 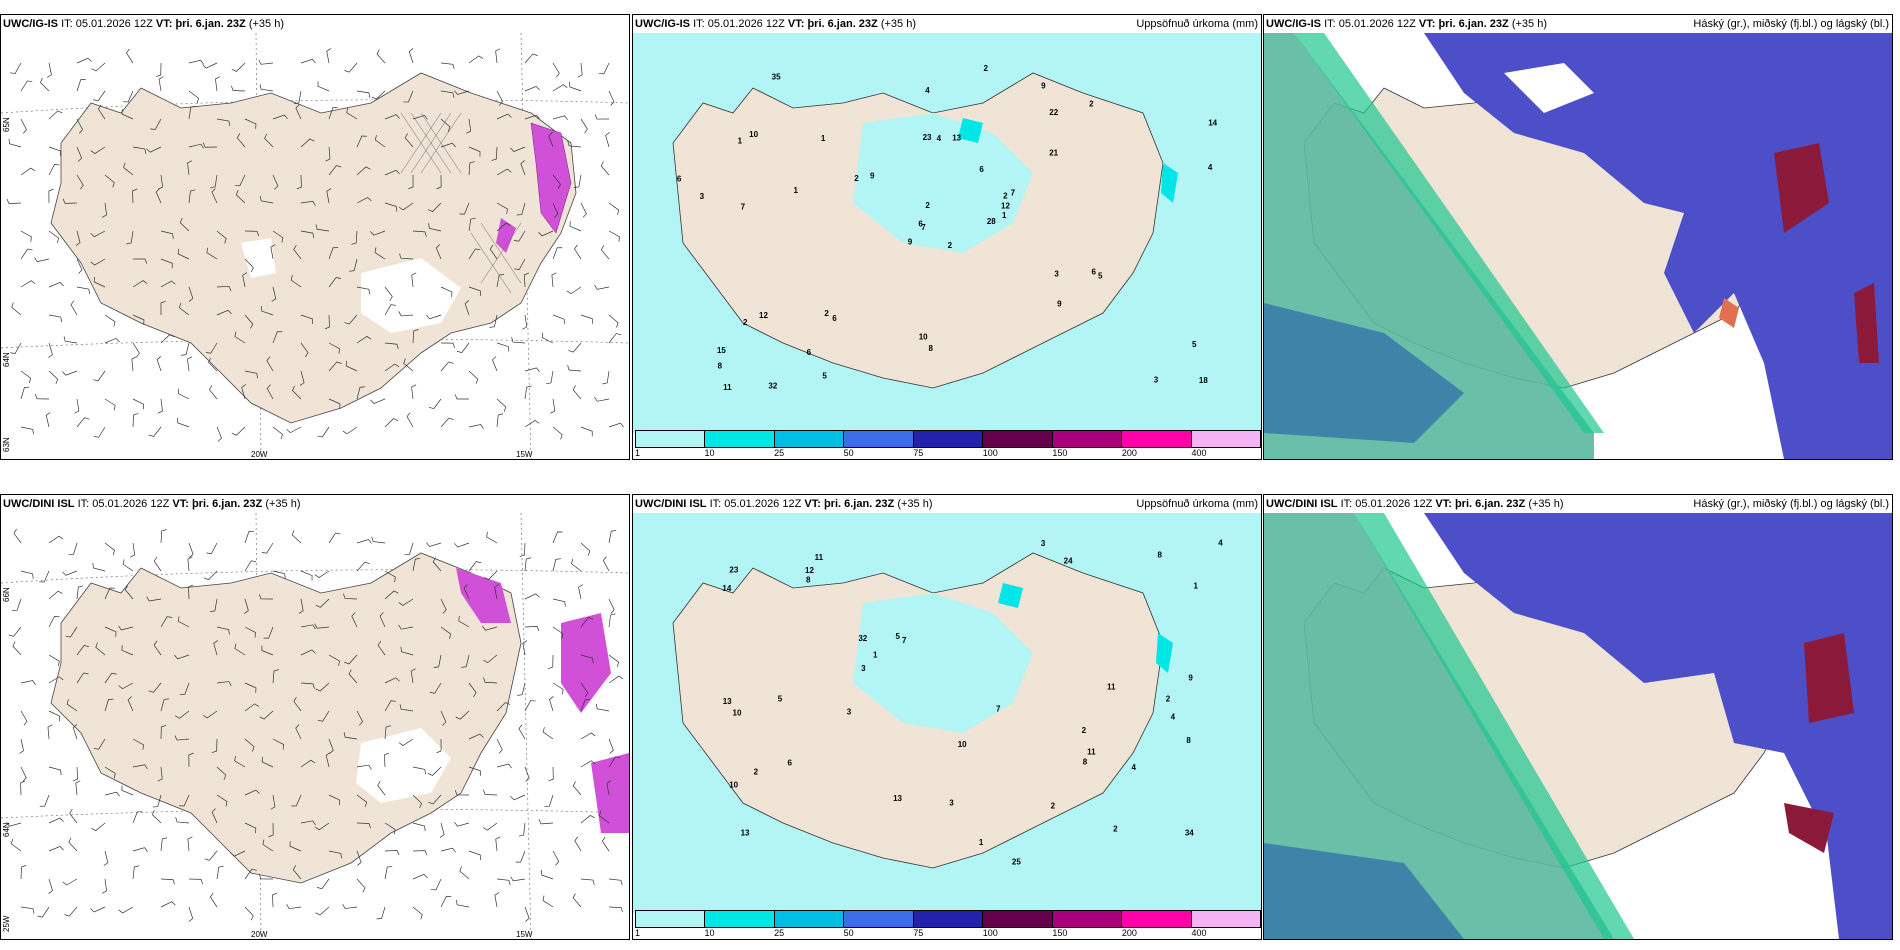 I want to click on colorbar: 1 10 25 50 75 100 150 200 400, so click(x=948, y=924).